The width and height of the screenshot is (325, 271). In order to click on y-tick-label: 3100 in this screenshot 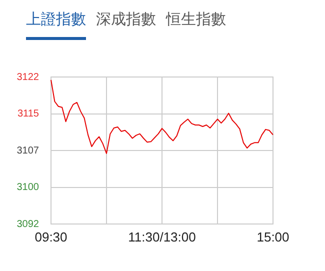, I will do `click(28, 187)`.